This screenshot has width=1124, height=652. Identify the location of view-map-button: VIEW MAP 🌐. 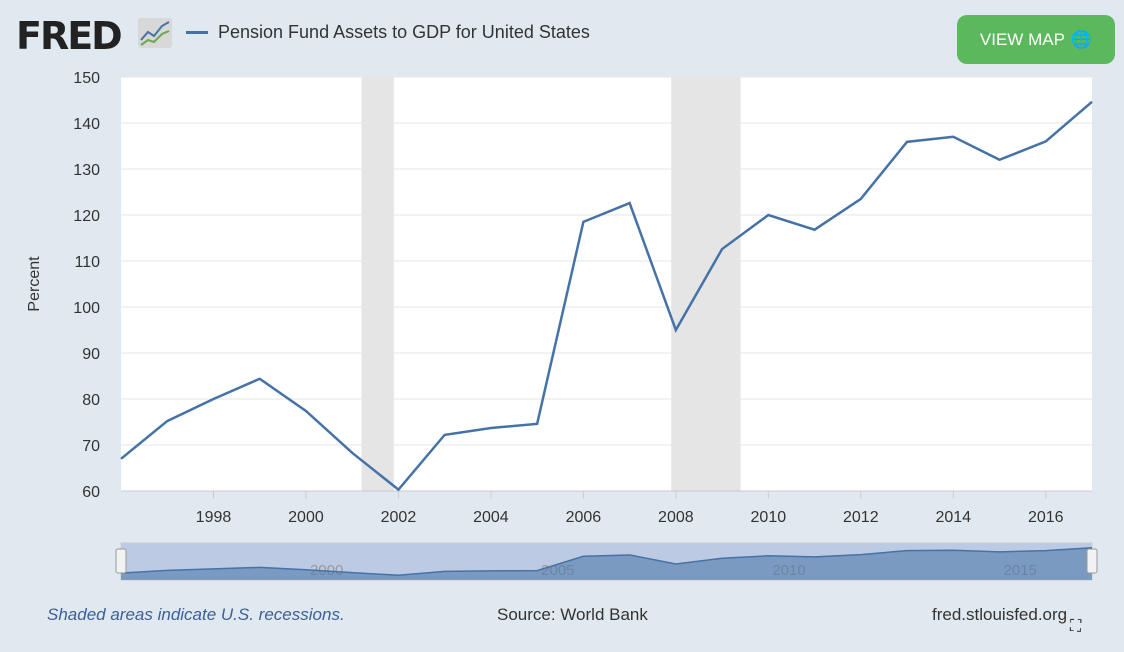
(1036, 39).